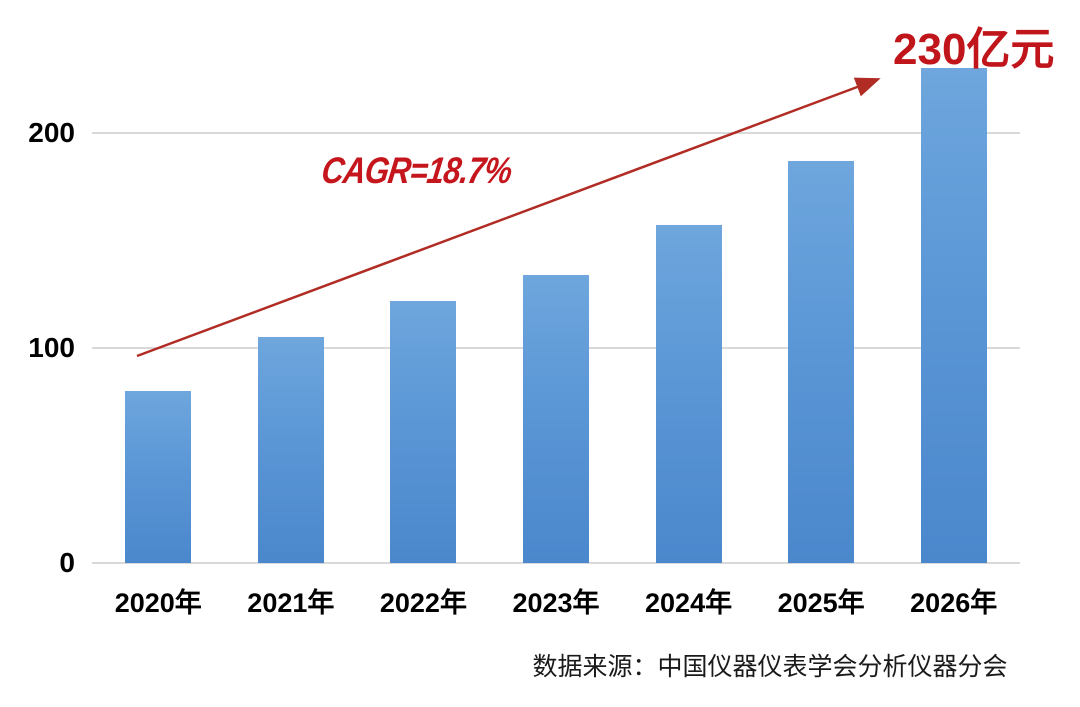 This screenshot has height=707, width=1080. Describe the element at coordinates (291, 450) in the screenshot. I see `bar-2021年` at that location.